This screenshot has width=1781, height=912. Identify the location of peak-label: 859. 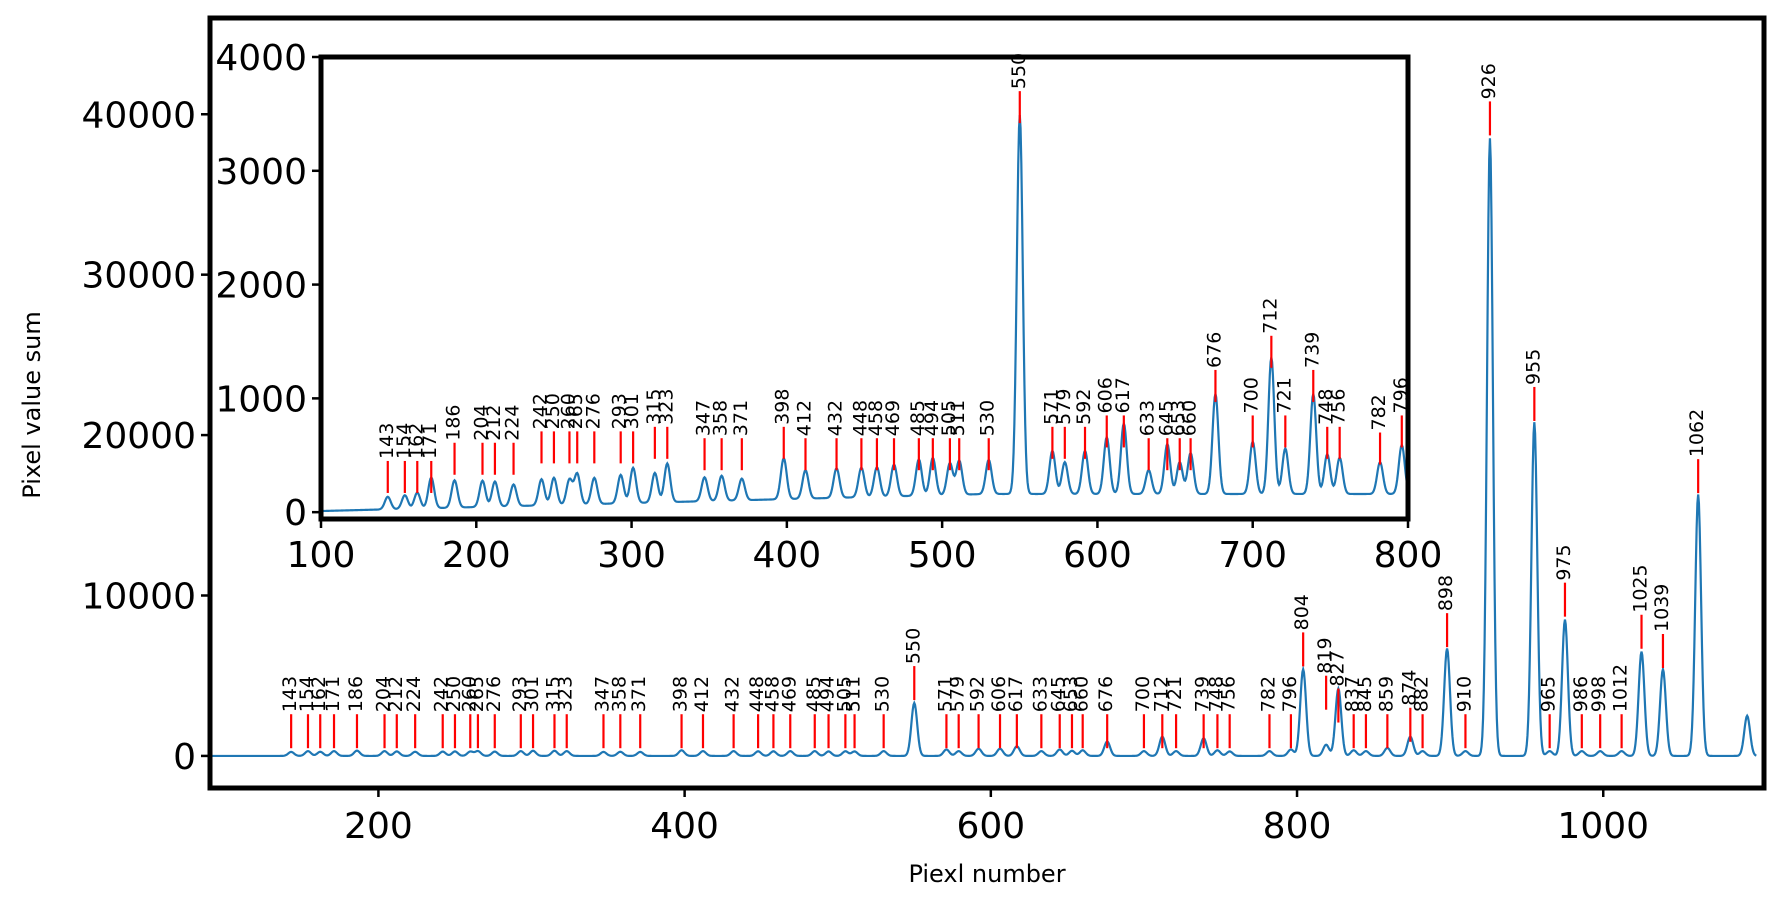
(1386, 694).